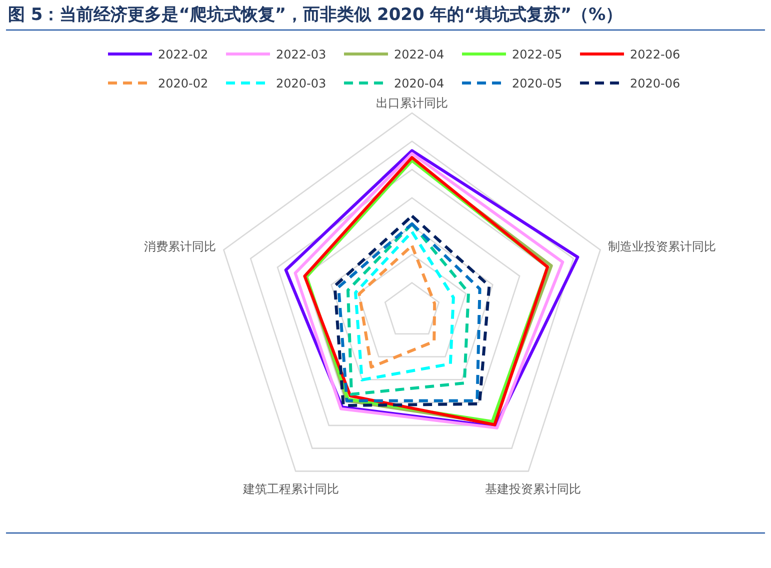 The image size is (771, 568). I want to click on spoke-label: 出口累计同比, so click(412, 103).